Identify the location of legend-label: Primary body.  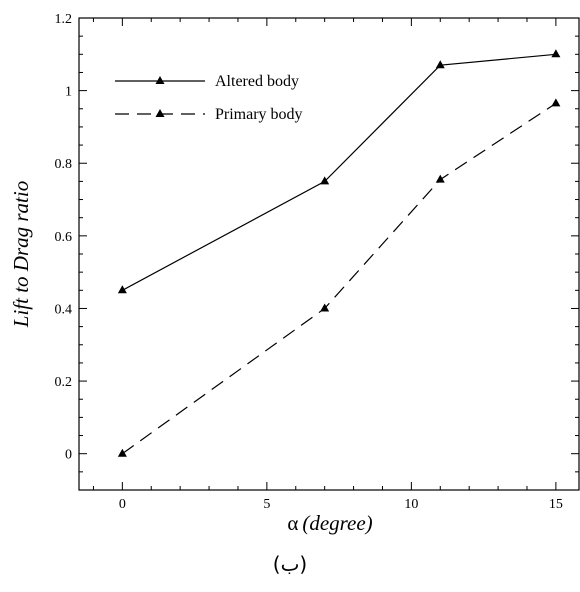
(259, 114).